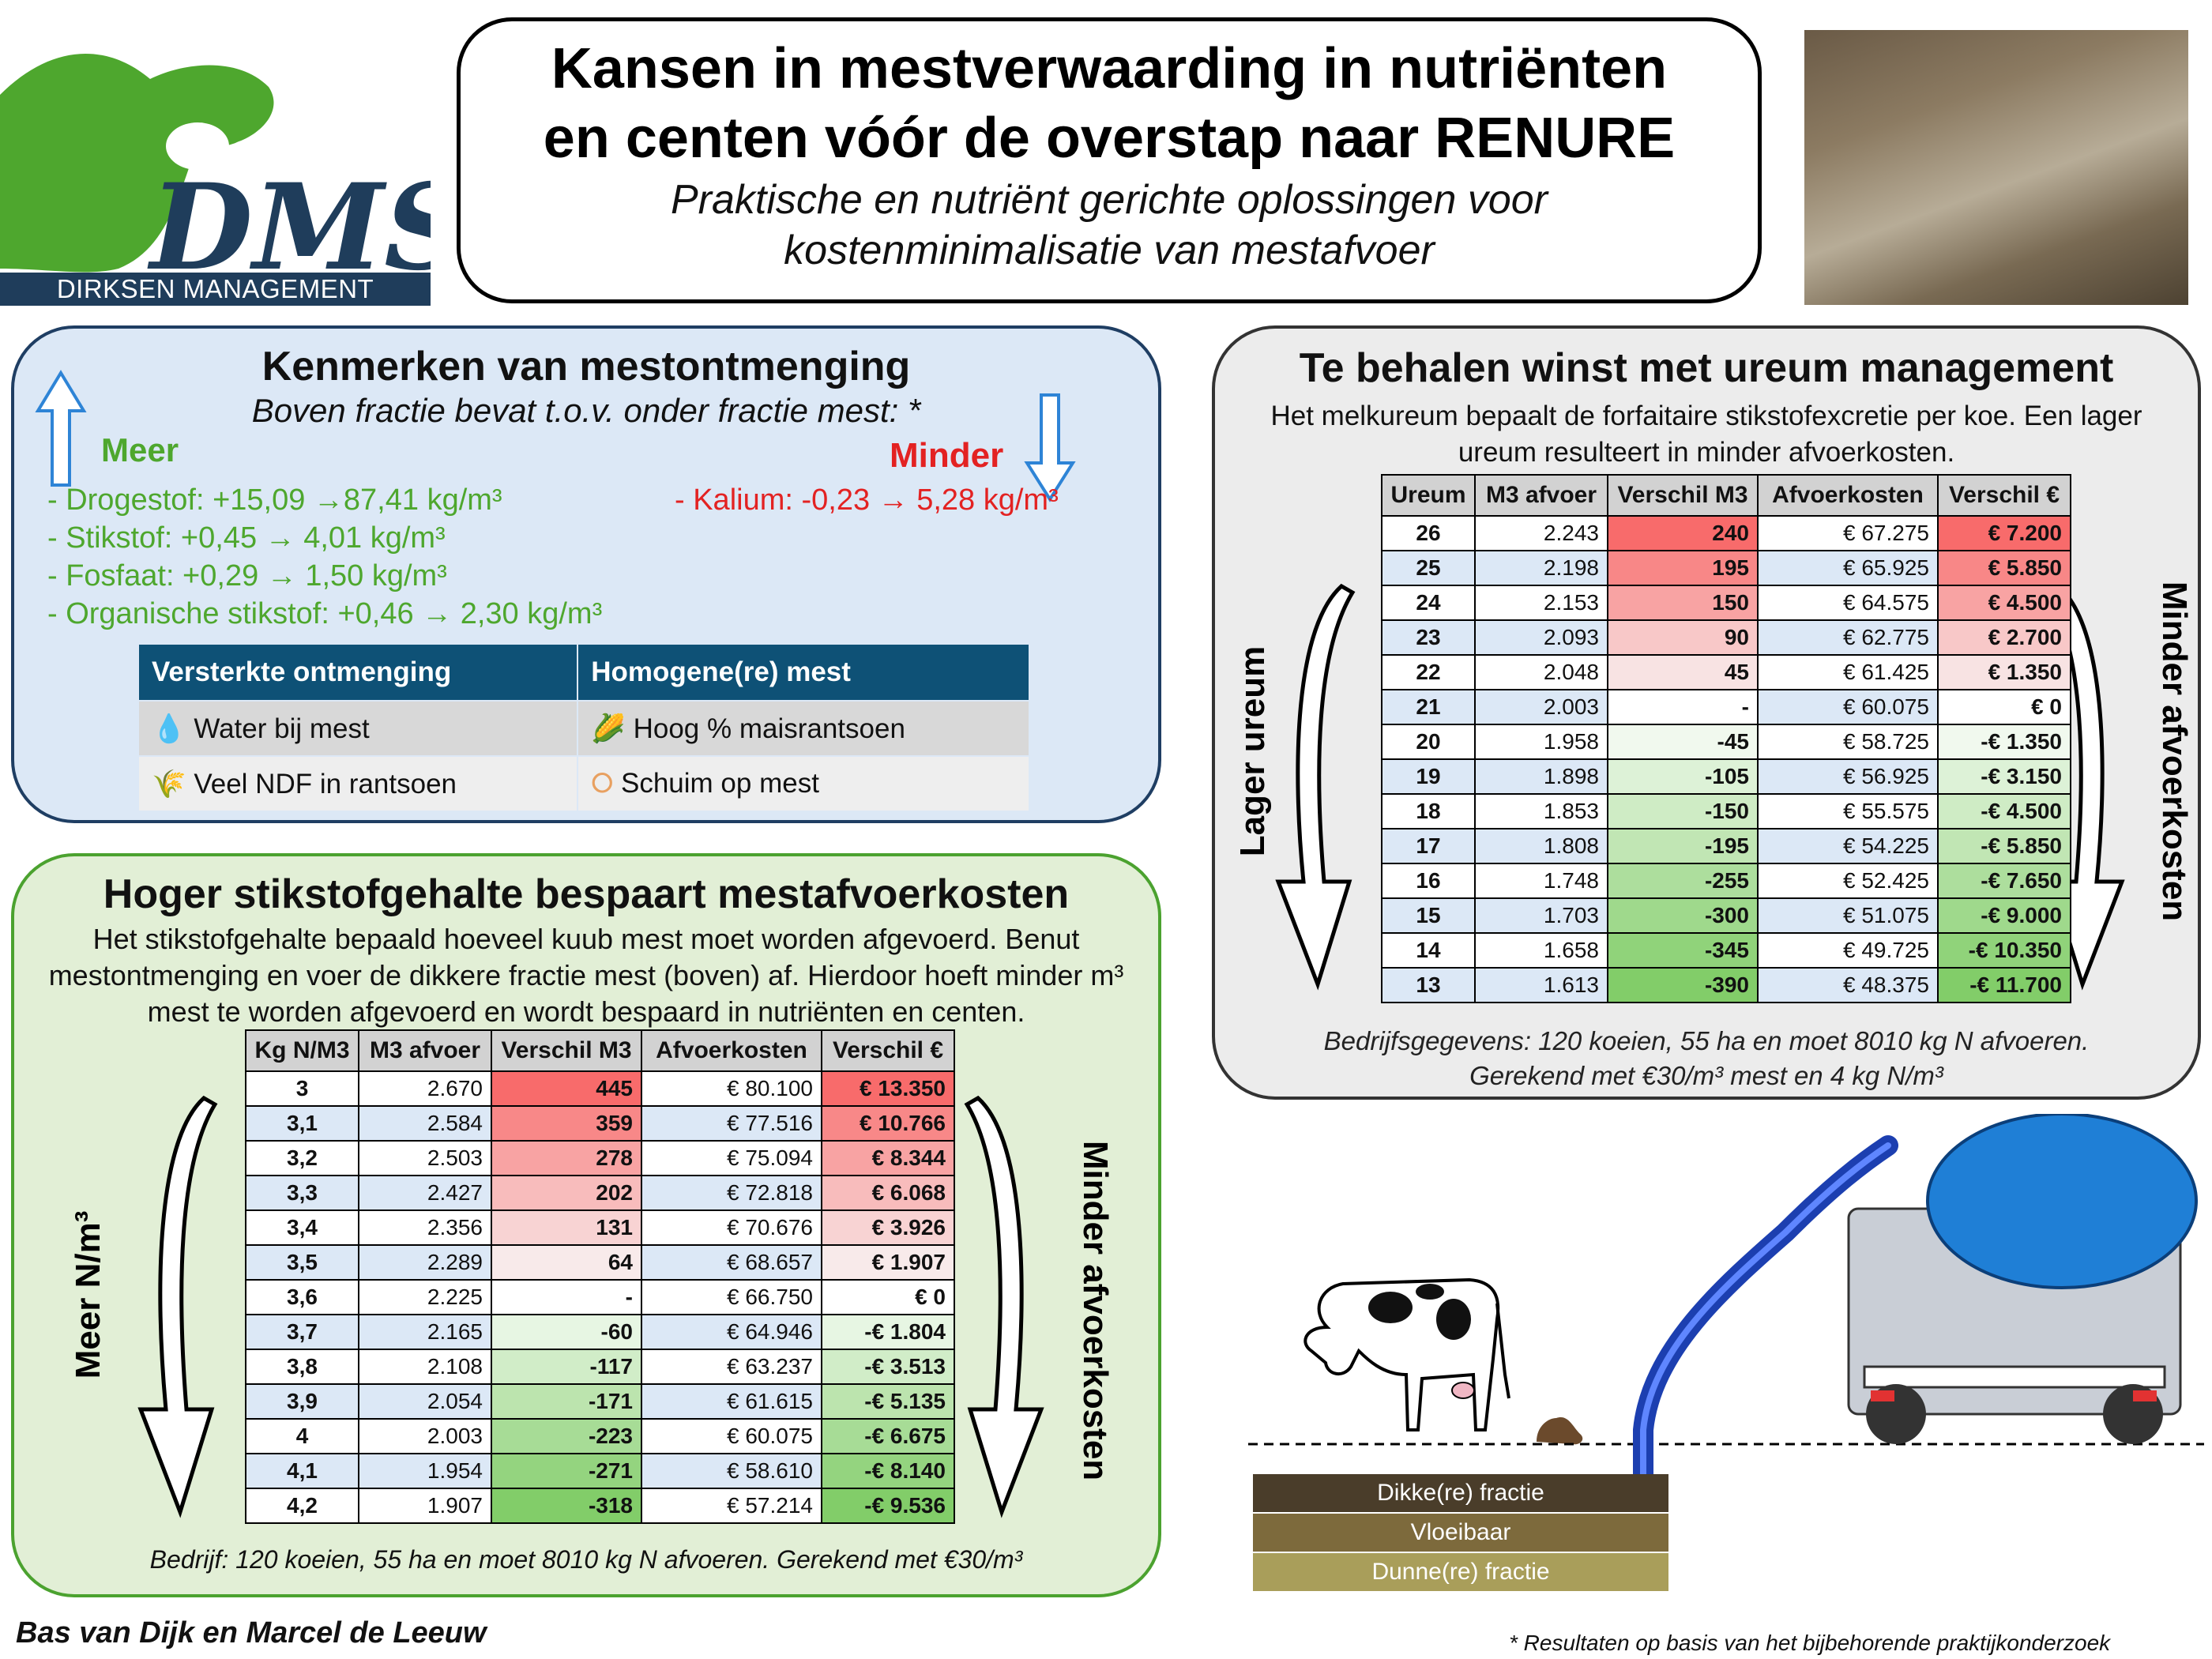 The width and height of the screenshot is (2212, 1659). I want to click on table-cell: 2.584, so click(425, 1124).